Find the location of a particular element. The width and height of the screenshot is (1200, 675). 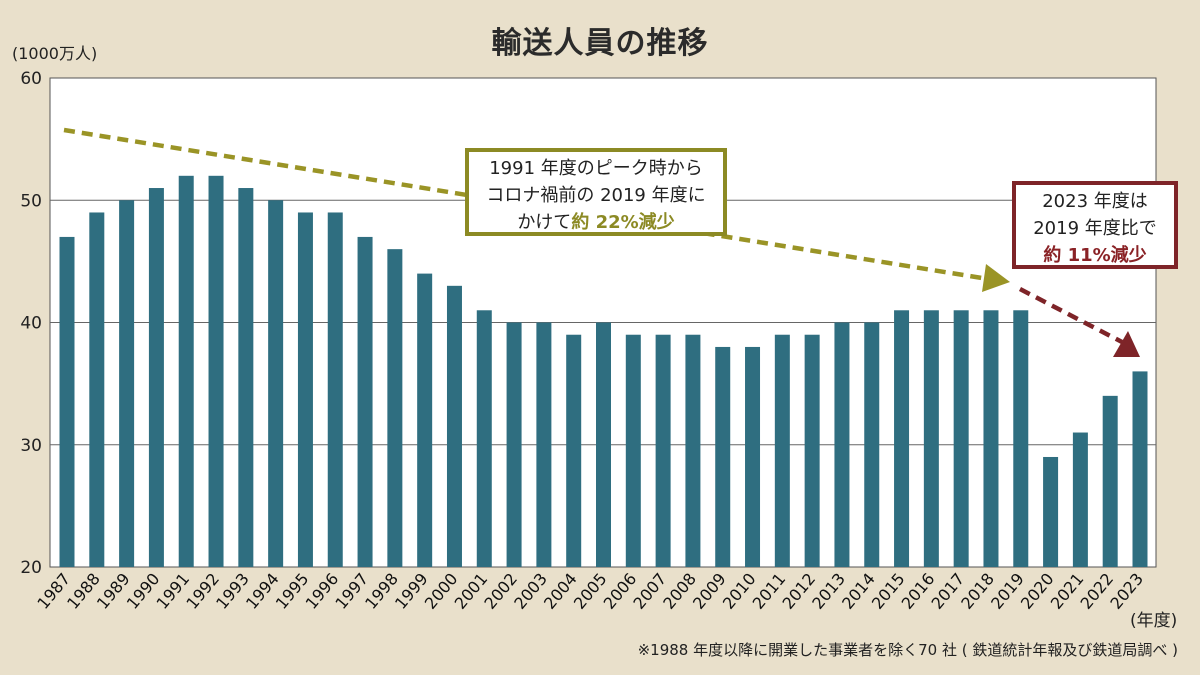

bar-2022 is located at coordinates (1110, 481).